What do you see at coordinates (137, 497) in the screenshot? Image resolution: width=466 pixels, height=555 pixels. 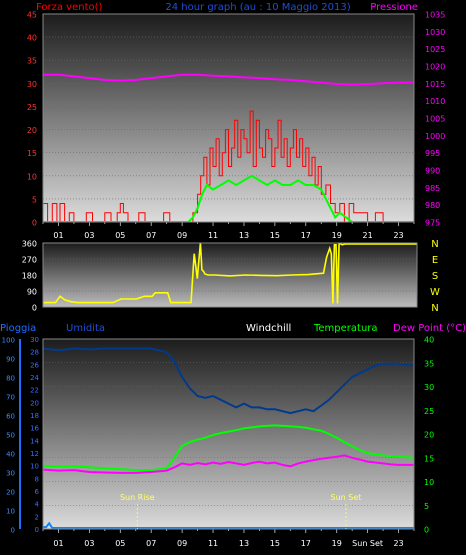 I see `sun-rise-label: Sun Rise` at bounding box center [137, 497].